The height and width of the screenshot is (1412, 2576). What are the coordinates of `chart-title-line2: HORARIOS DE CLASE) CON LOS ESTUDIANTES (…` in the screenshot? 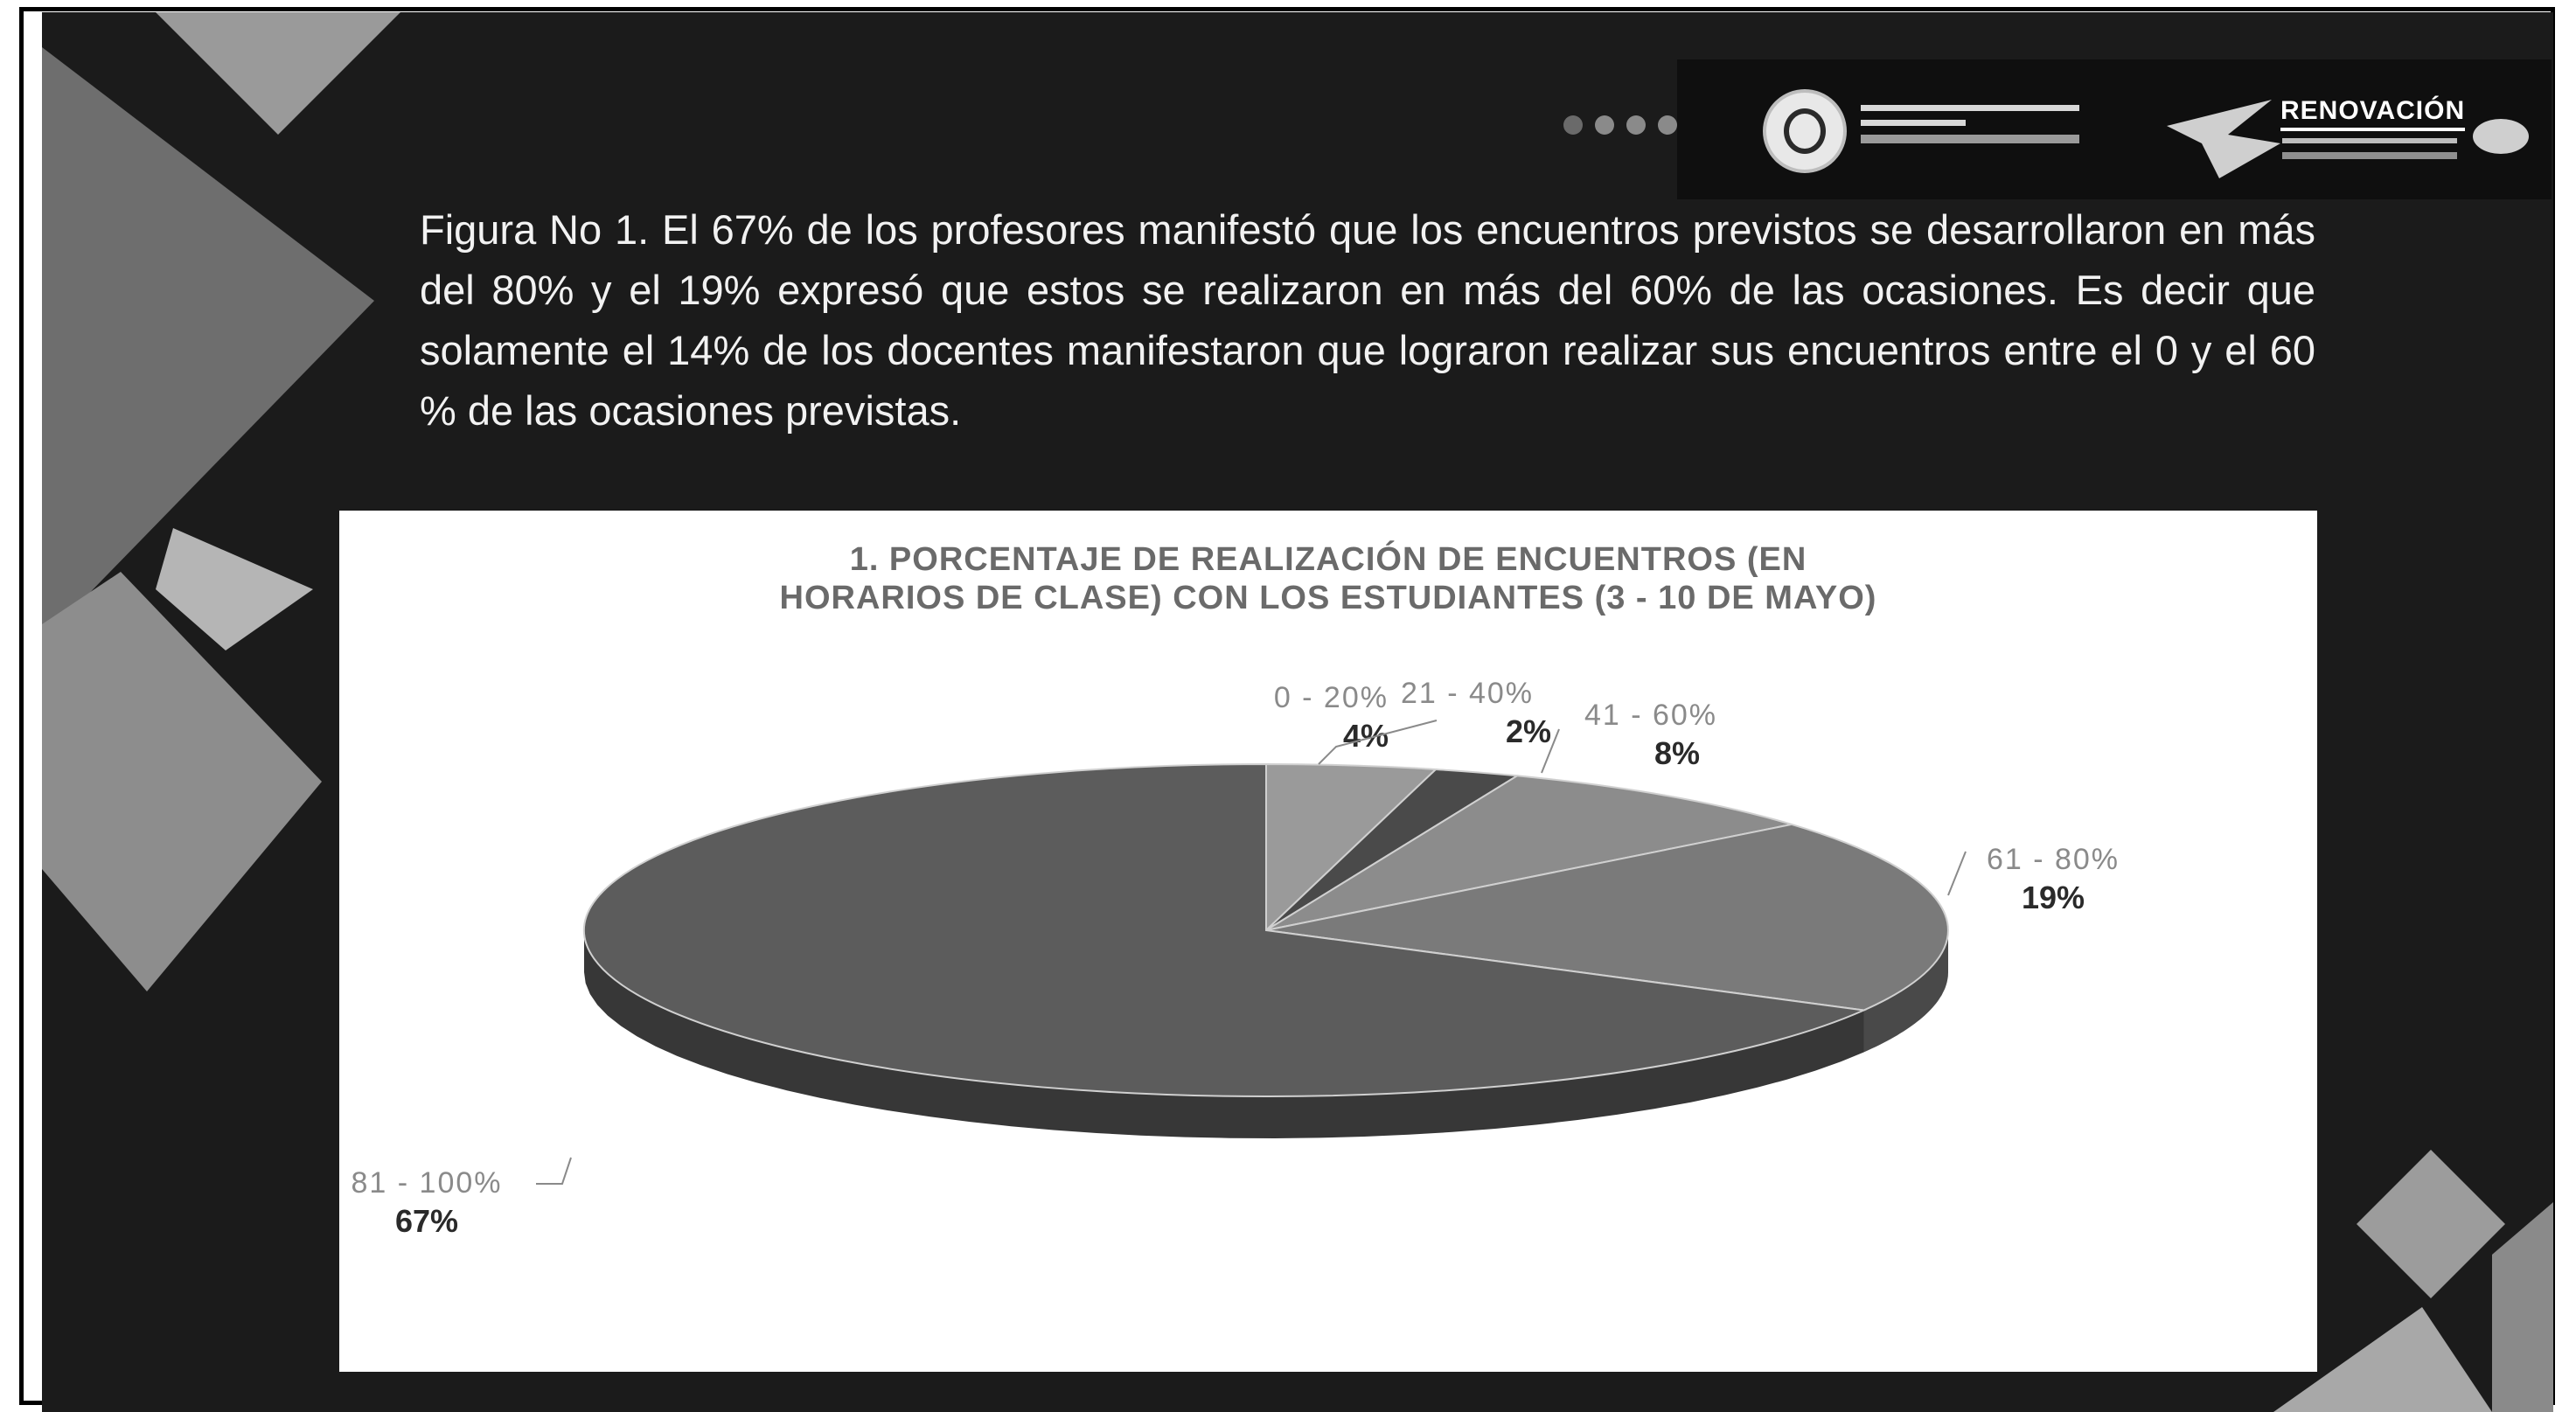 It's located at (1328, 598).